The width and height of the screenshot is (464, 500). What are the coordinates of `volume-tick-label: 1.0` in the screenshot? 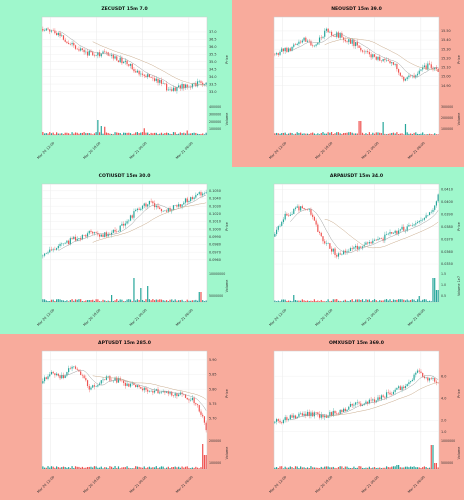 It's located at (443, 285).